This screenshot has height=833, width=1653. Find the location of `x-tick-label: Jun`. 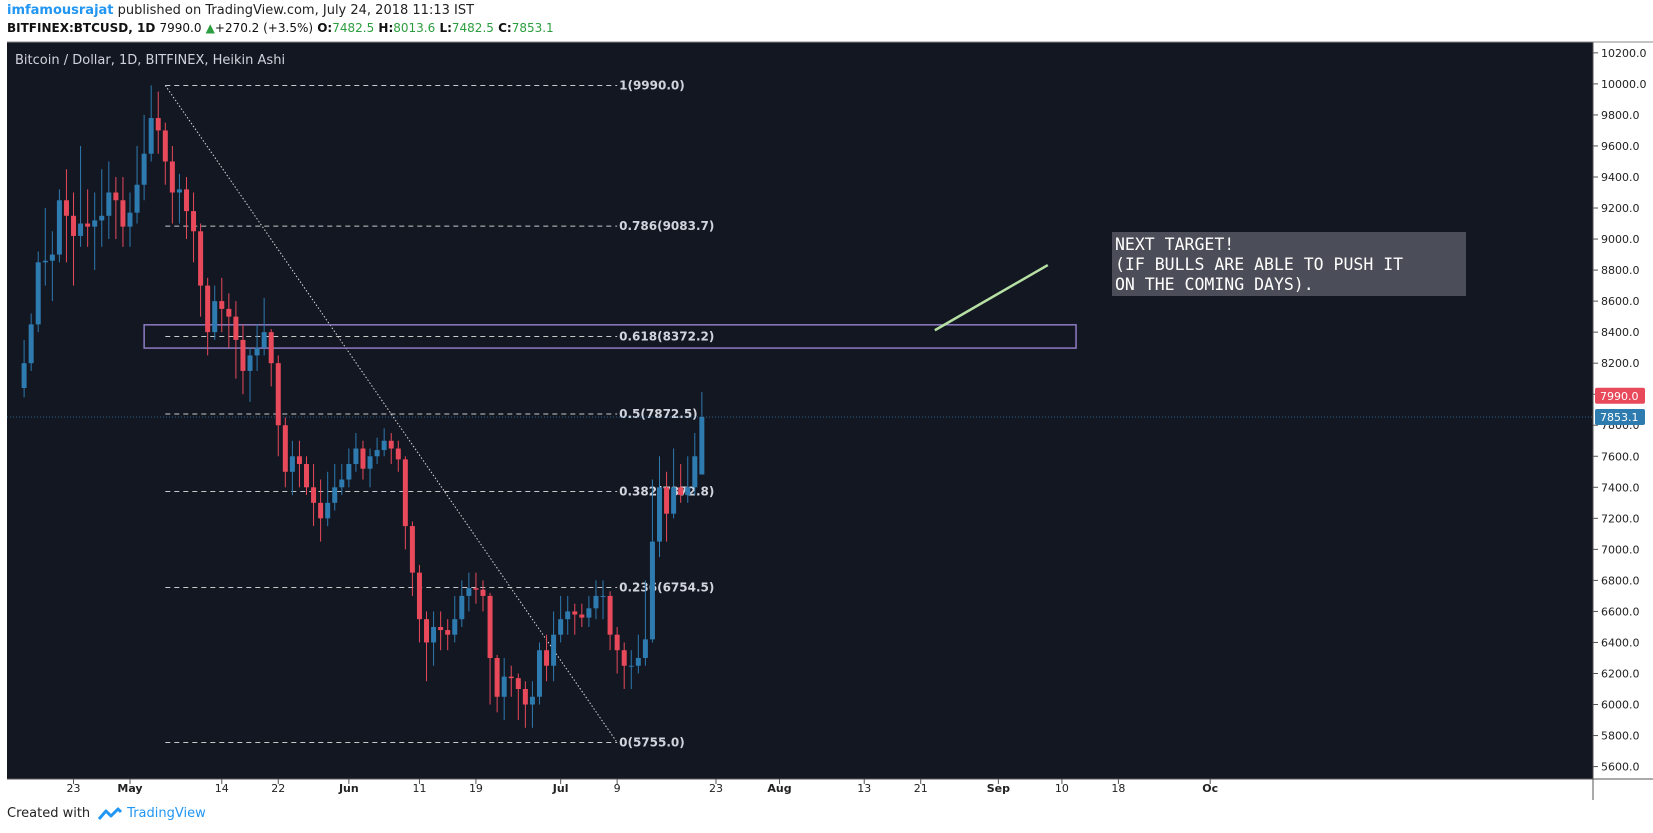

x-tick-label: Jun is located at coordinates (348, 788).